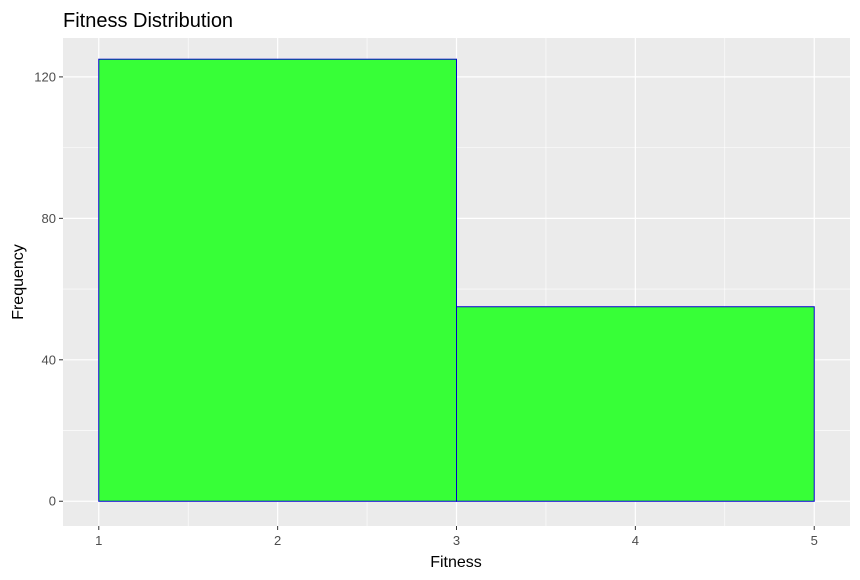 This screenshot has height=580, width=860. Describe the element at coordinates (456, 540) in the screenshot. I see `x-tick-label: 3` at that location.